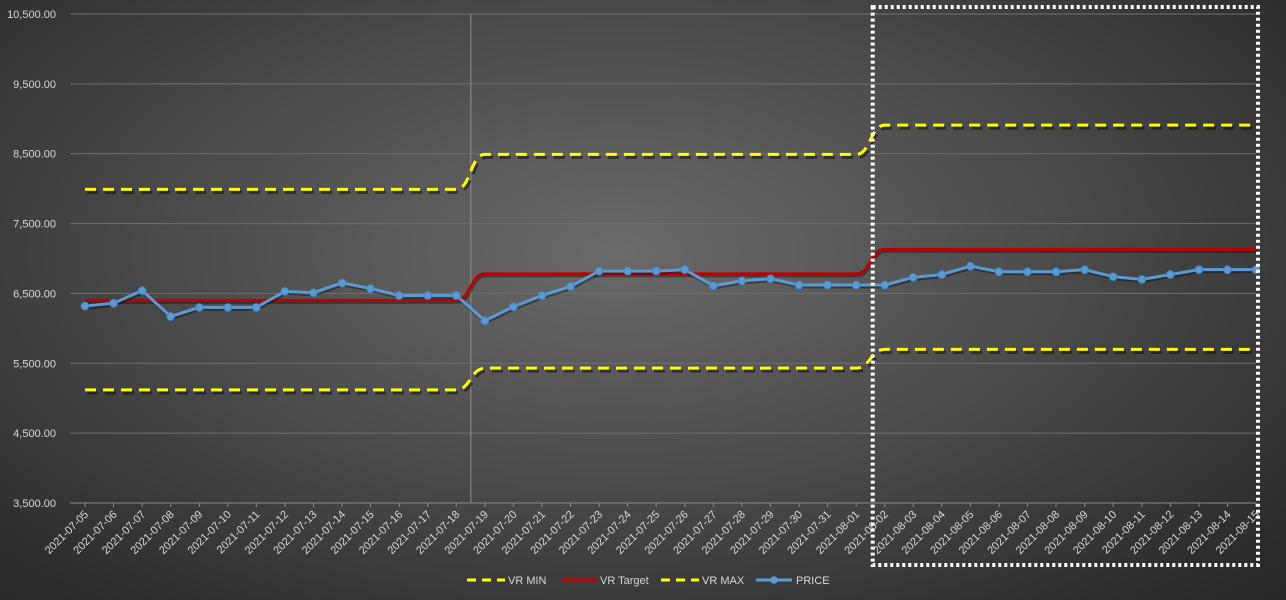 This screenshot has width=1286, height=600. What do you see at coordinates (34, 85) in the screenshot?
I see `y-tick-label: 9,500.00` at bounding box center [34, 85].